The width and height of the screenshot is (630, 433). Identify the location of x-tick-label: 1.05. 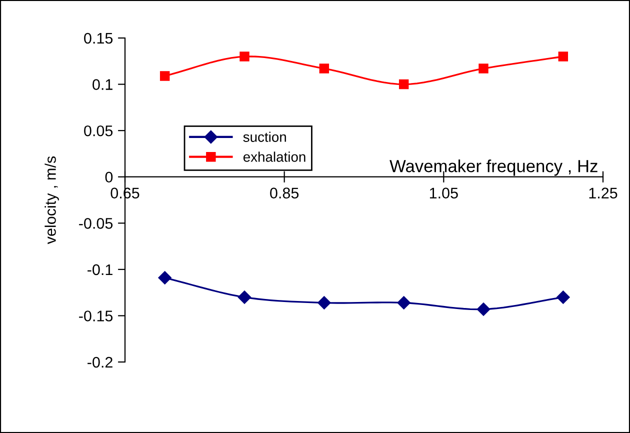
(444, 193).